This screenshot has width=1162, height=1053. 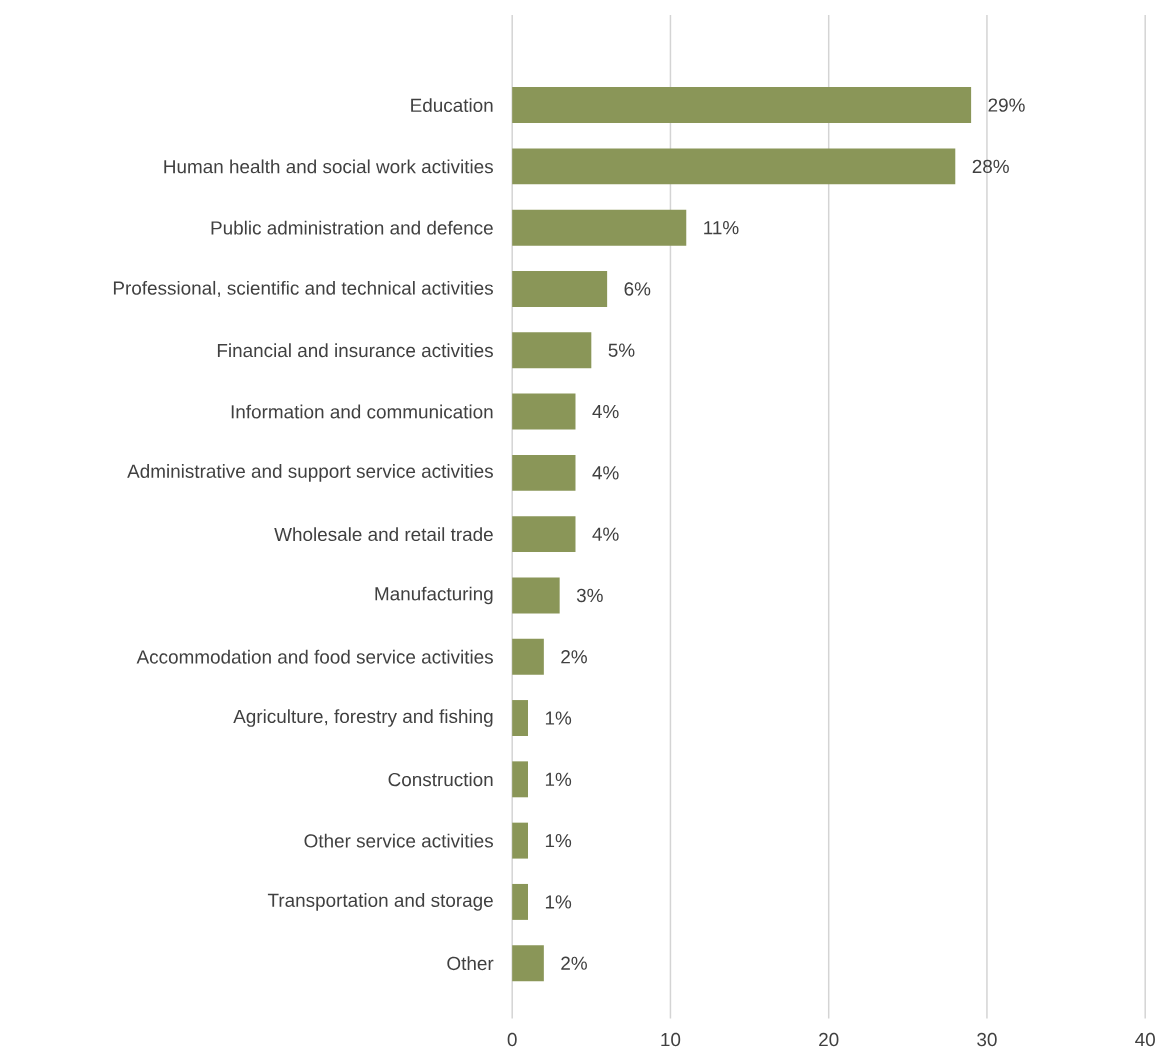 What do you see at coordinates (621, 350) in the screenshot?
I see `data-label: 5%` at bounding box center [621, 350].